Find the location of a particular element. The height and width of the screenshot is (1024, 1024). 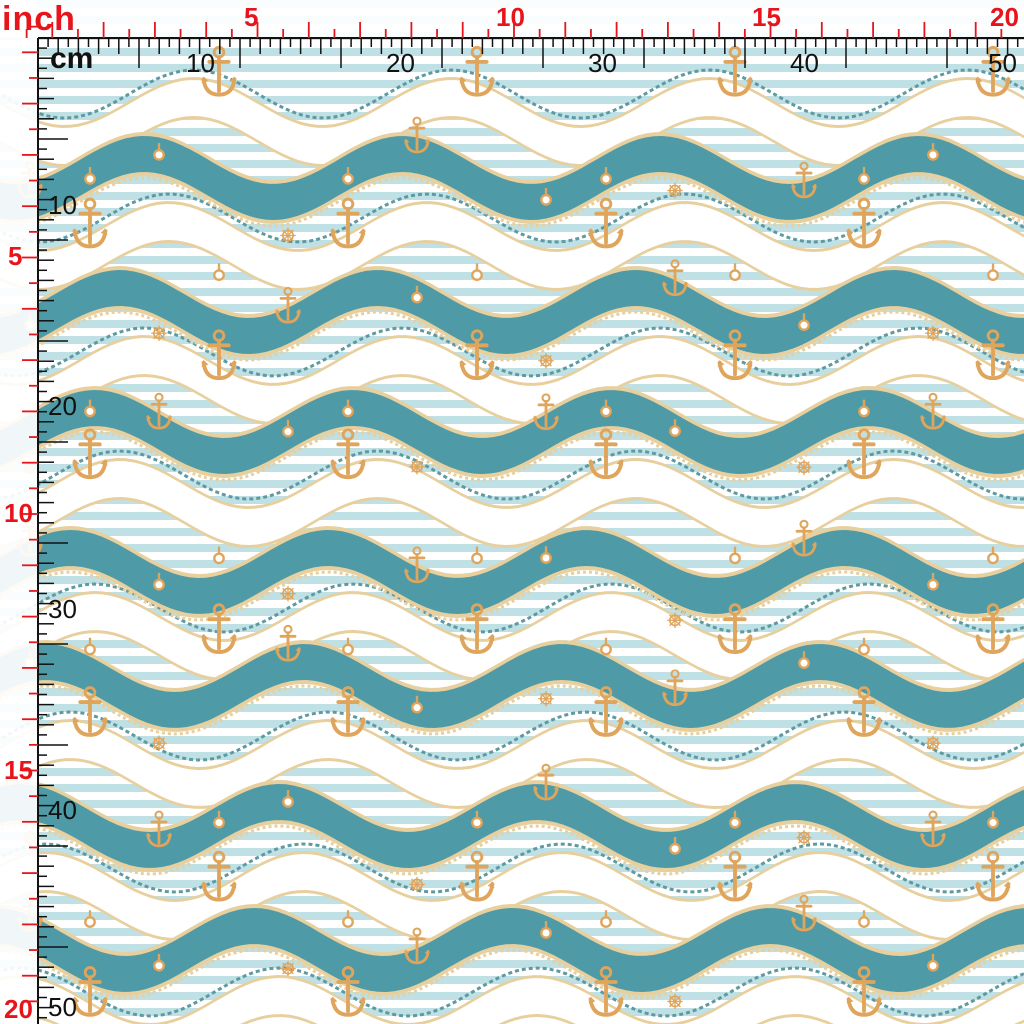

cm-top-label: 10 is located at coordinates (200, 63).